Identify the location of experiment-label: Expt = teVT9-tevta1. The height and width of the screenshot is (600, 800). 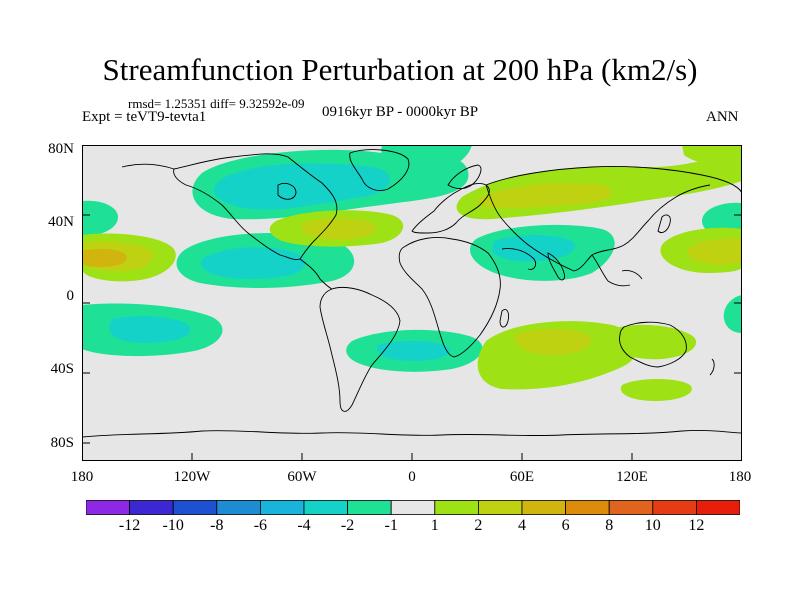
(144, 117).